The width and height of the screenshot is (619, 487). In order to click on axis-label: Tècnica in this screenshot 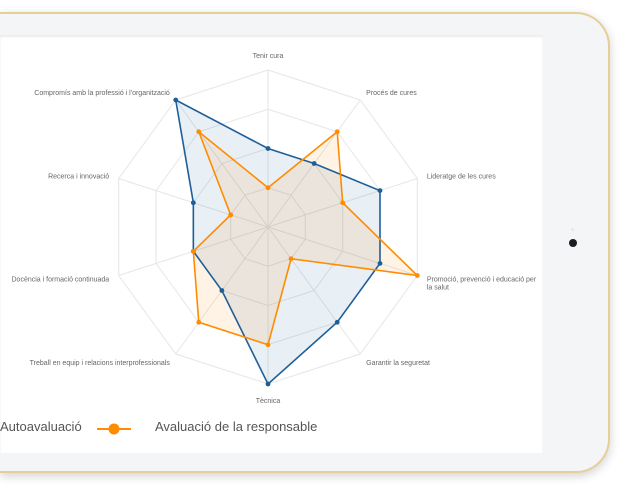, I will do `click(268, 401)`.